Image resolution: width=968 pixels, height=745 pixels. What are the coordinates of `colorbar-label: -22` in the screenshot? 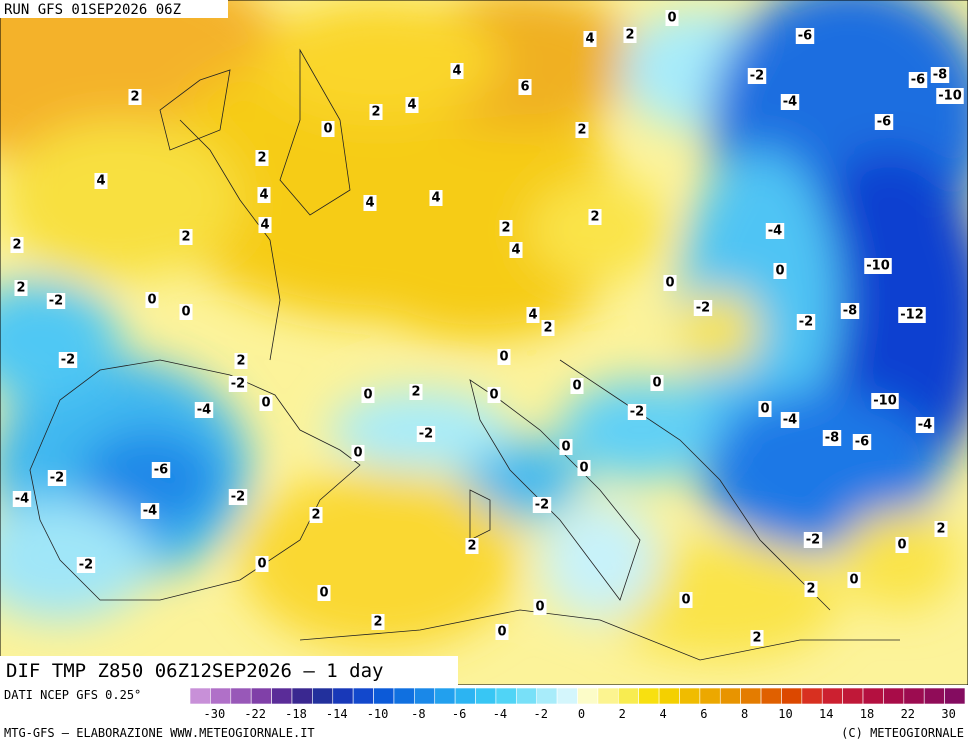 It's located at (255, 714).